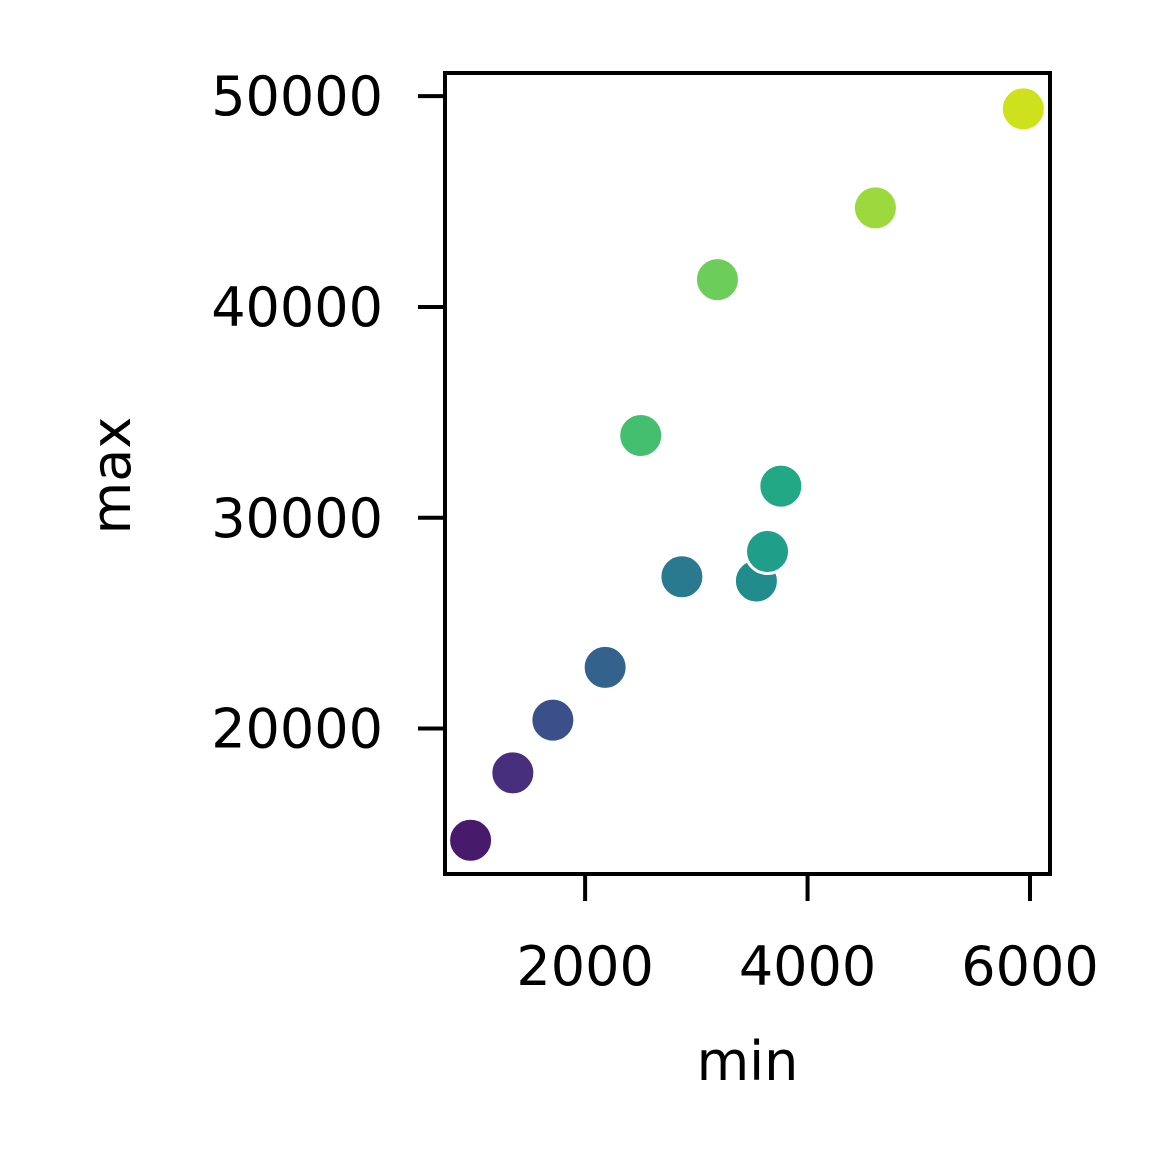 This screenshot has width=1176, height=1176. Describe the element at coordinates (1029, 966) in the screenshot. I see `x-tick-label-3: 6000` at that location.